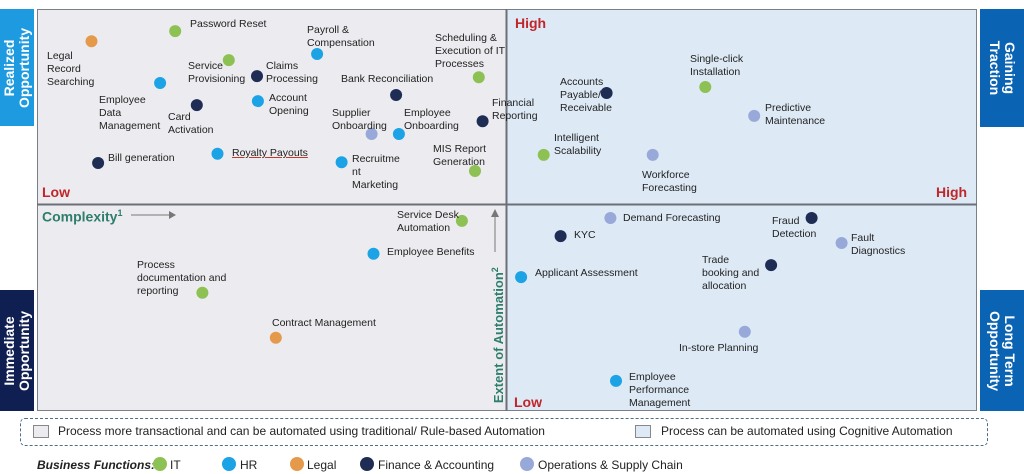  I want to click on finance-legend-label: Finance & Accounting, so click(436, 465).